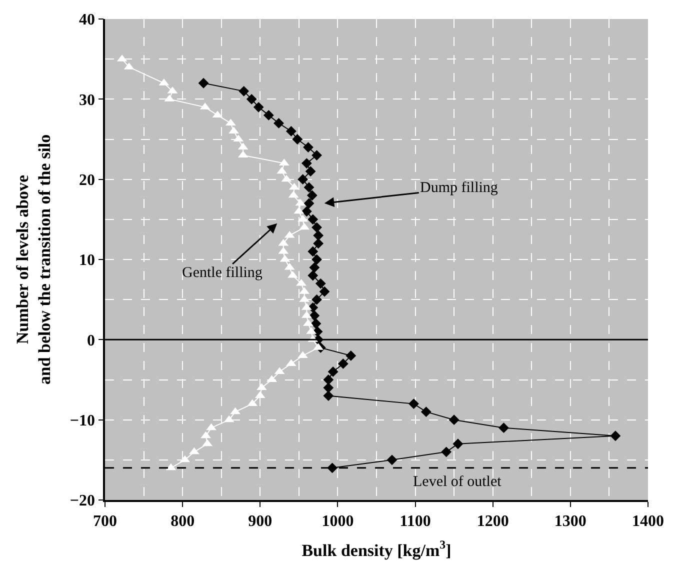 This screenshot has width=676, height=570. What do you see at coordinates (87, 261) in the screenshot?
I see `y-tick-label: 10` at bounding box center [87, 261].